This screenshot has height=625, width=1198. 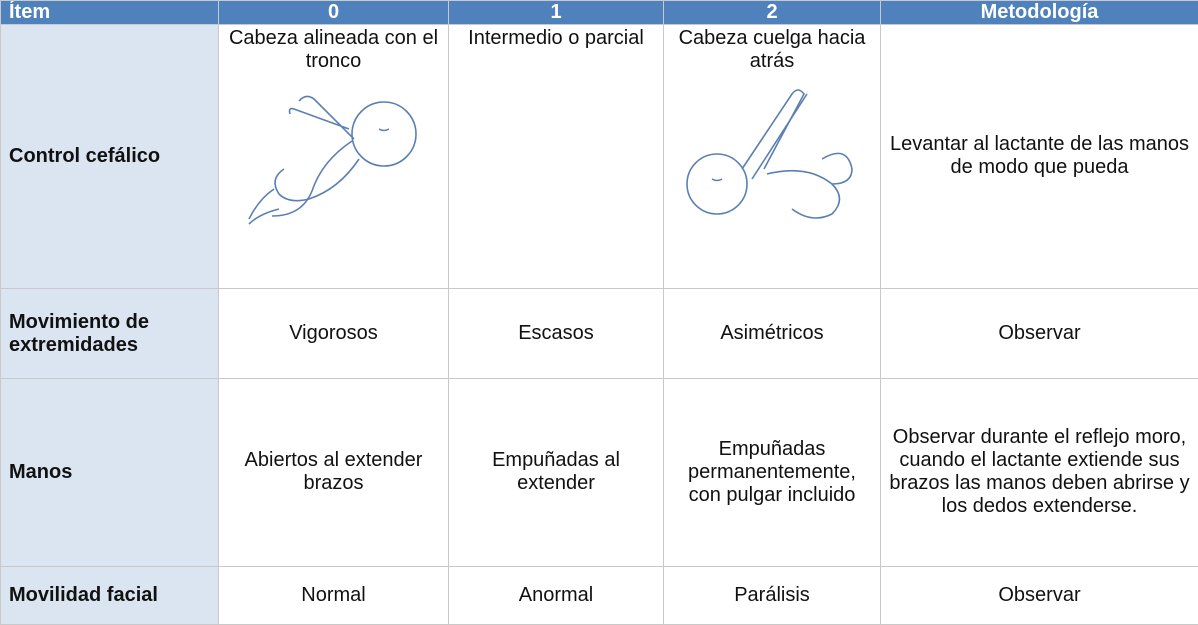 I want to click on table-cell: Parálisis, so click(x=772, y=595).